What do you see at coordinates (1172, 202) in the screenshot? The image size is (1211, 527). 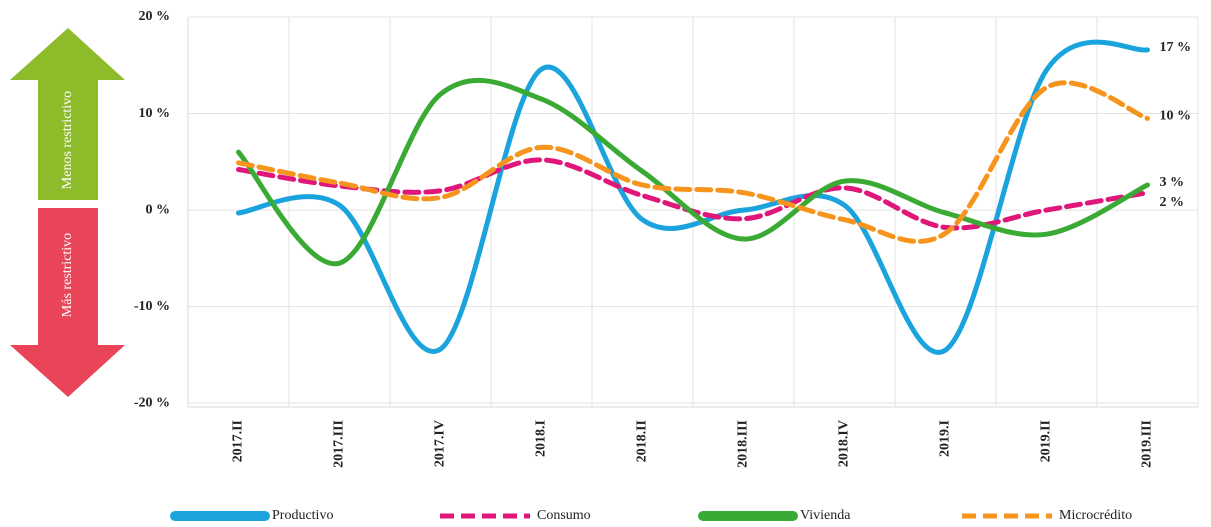 I see `data-label: 2 %` at bounding box center [1172, 202].